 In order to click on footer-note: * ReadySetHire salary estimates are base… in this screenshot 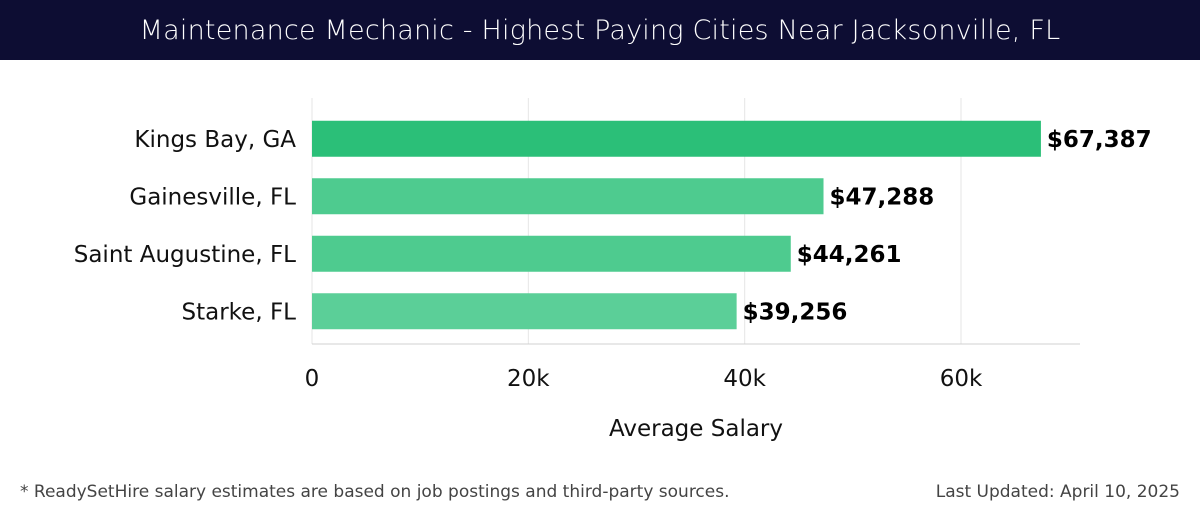, I will do `click(375, 492)`.